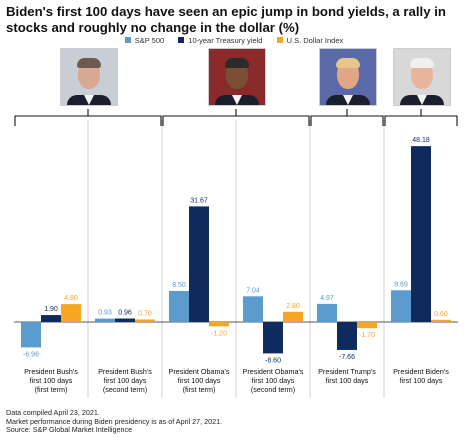  I want to click on data-label: 0.60, so click(441, 314).